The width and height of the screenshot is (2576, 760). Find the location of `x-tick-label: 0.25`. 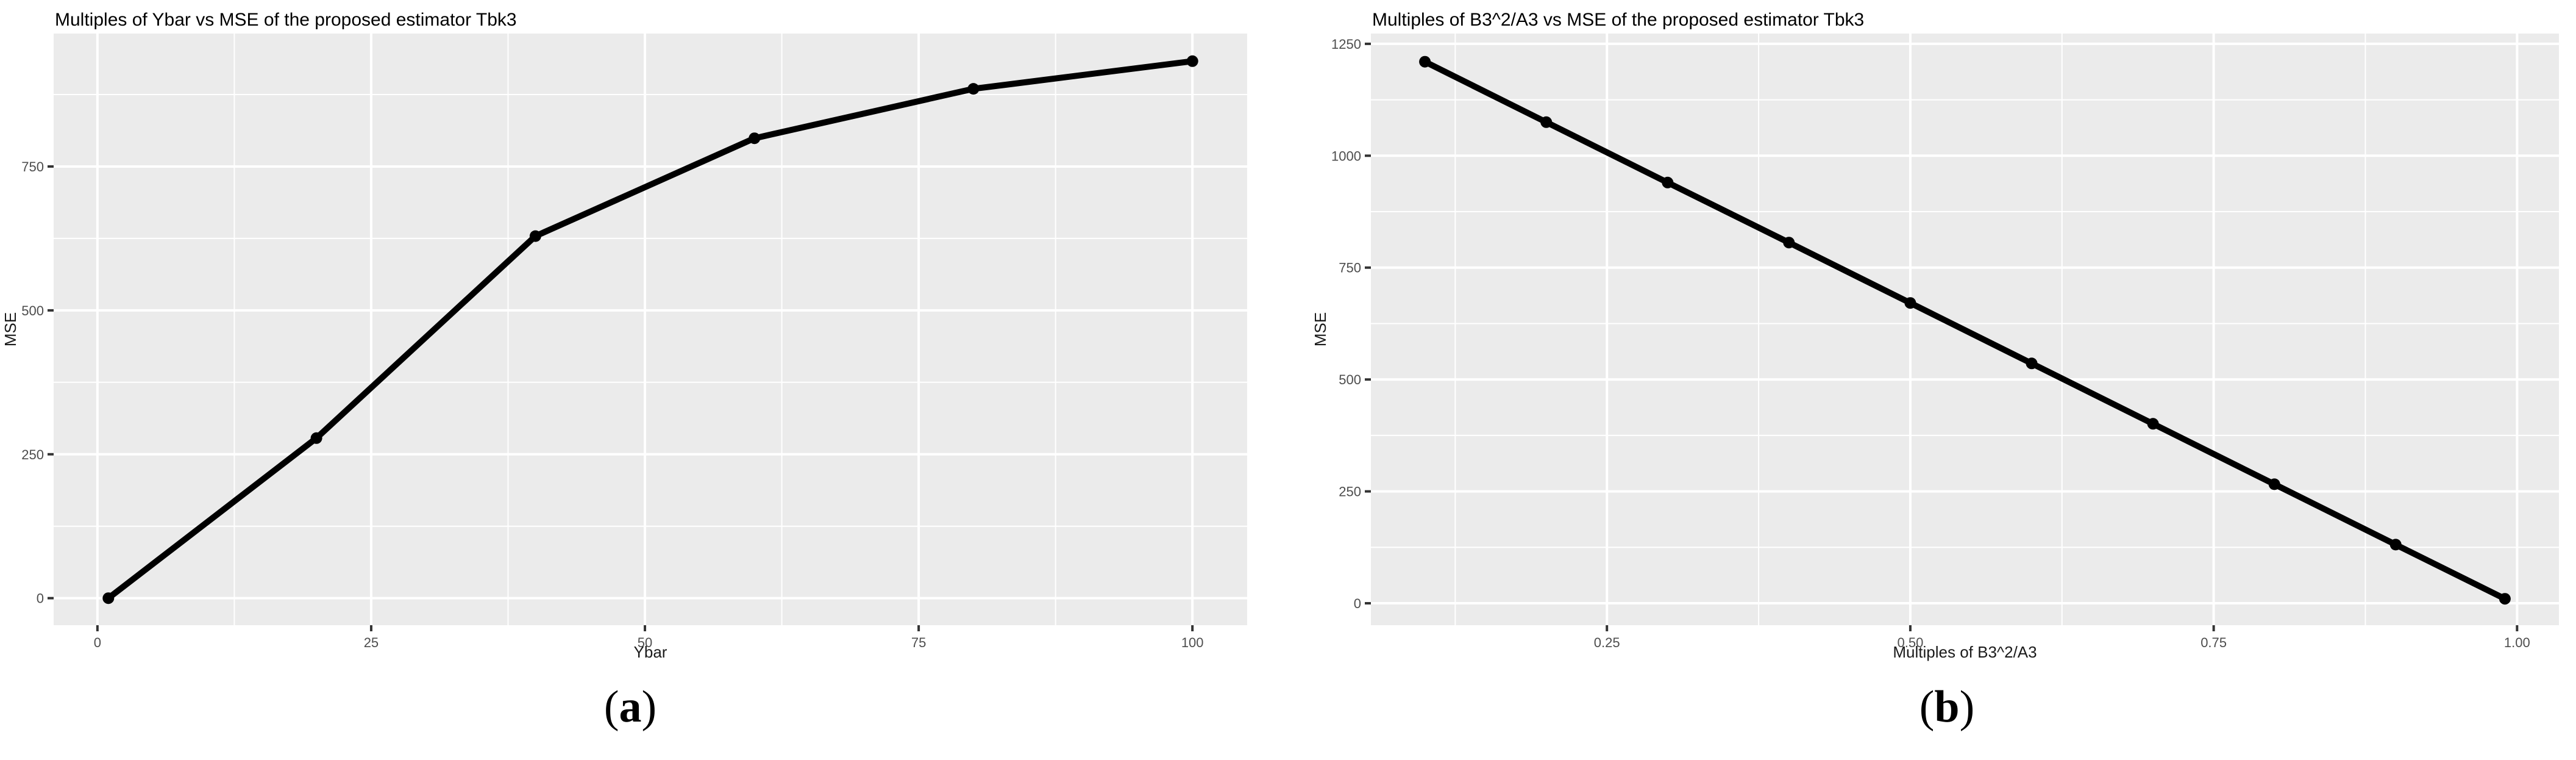

x-tick-label: 0.25 is located at coordinates (1607, 642).